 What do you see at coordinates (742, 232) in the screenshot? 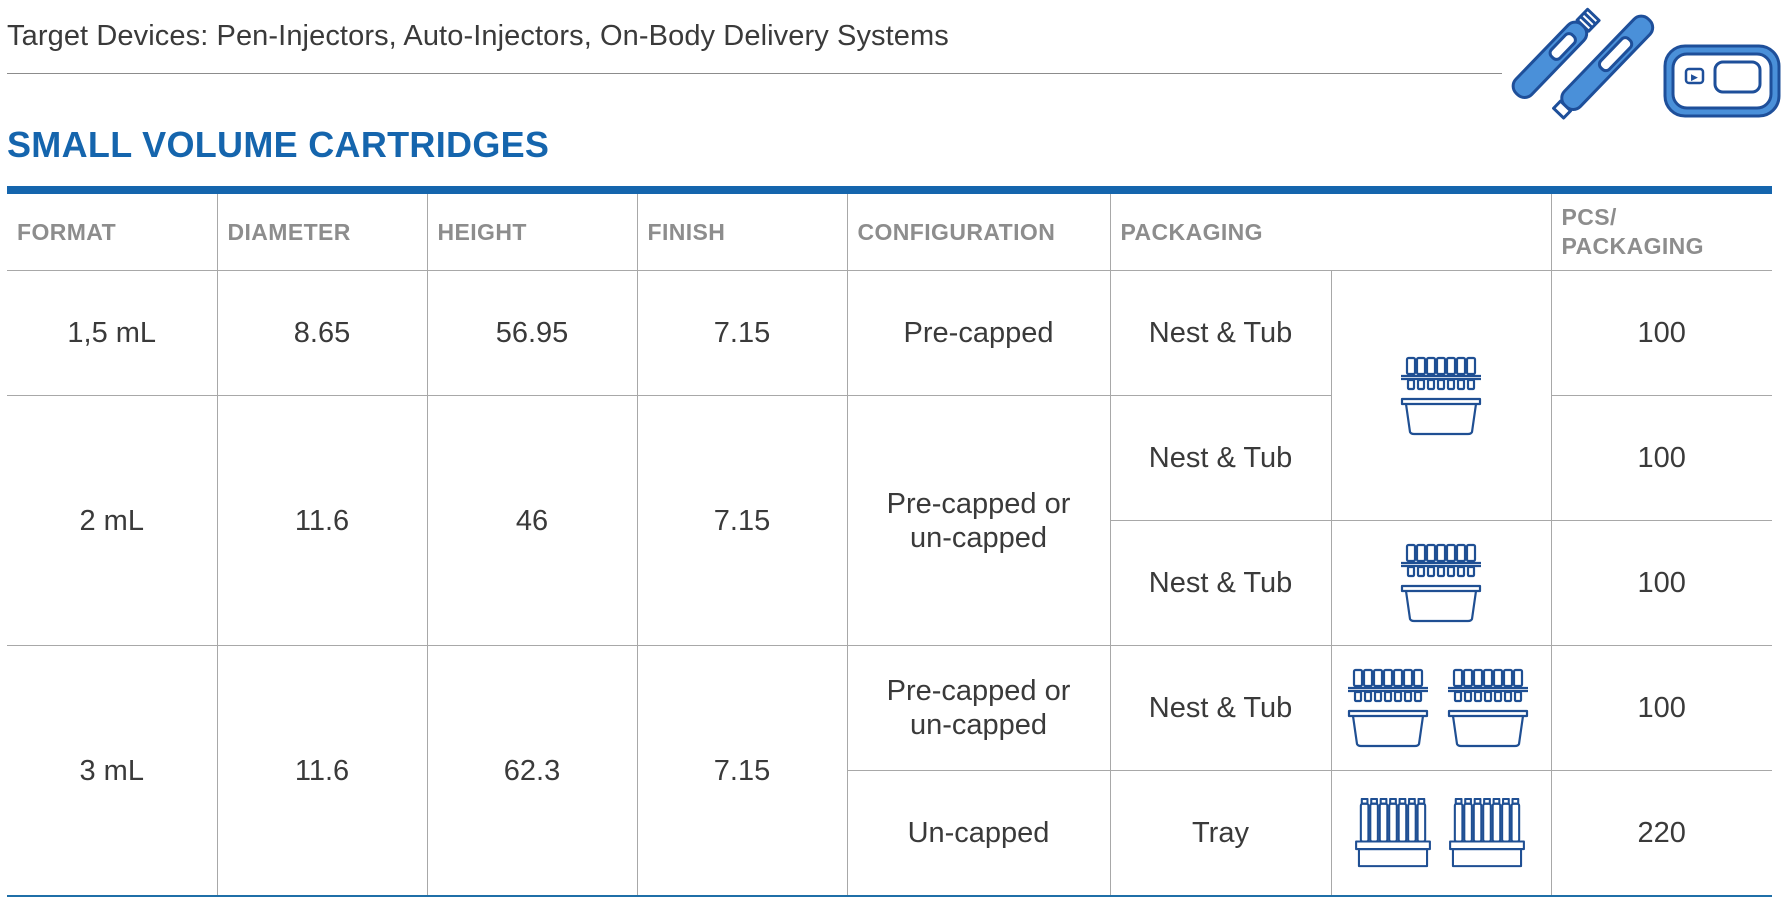
I see `header-finish: FINISH` at bounding box center [742, 232].